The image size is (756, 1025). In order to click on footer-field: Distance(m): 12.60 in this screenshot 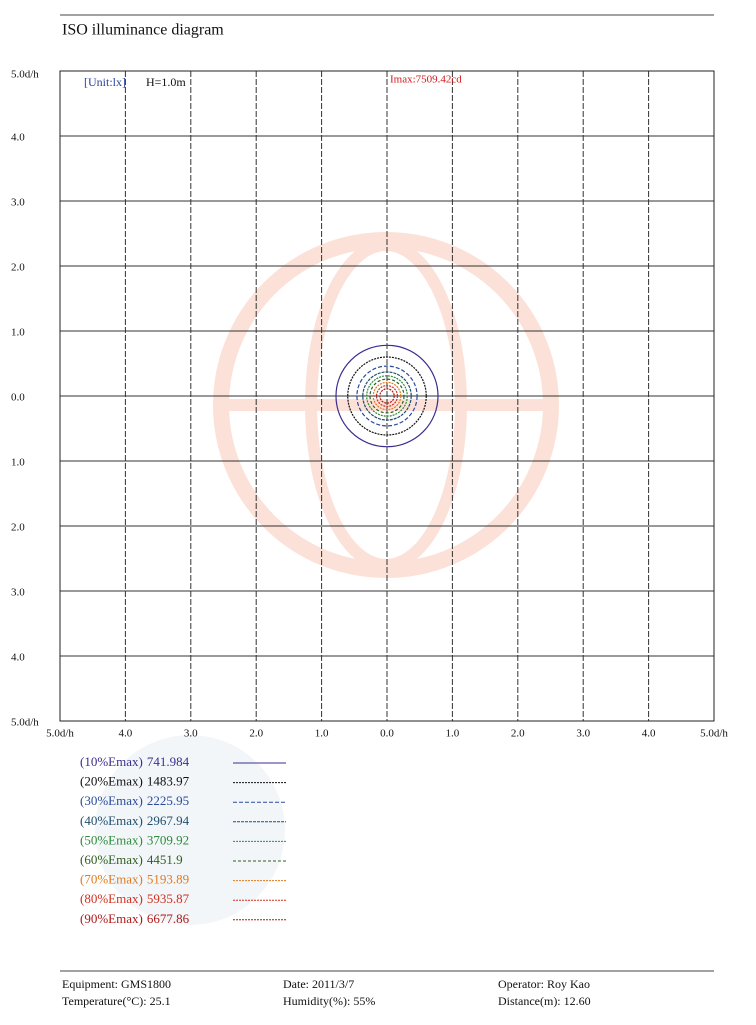, I will do `click(544, 1001)`.